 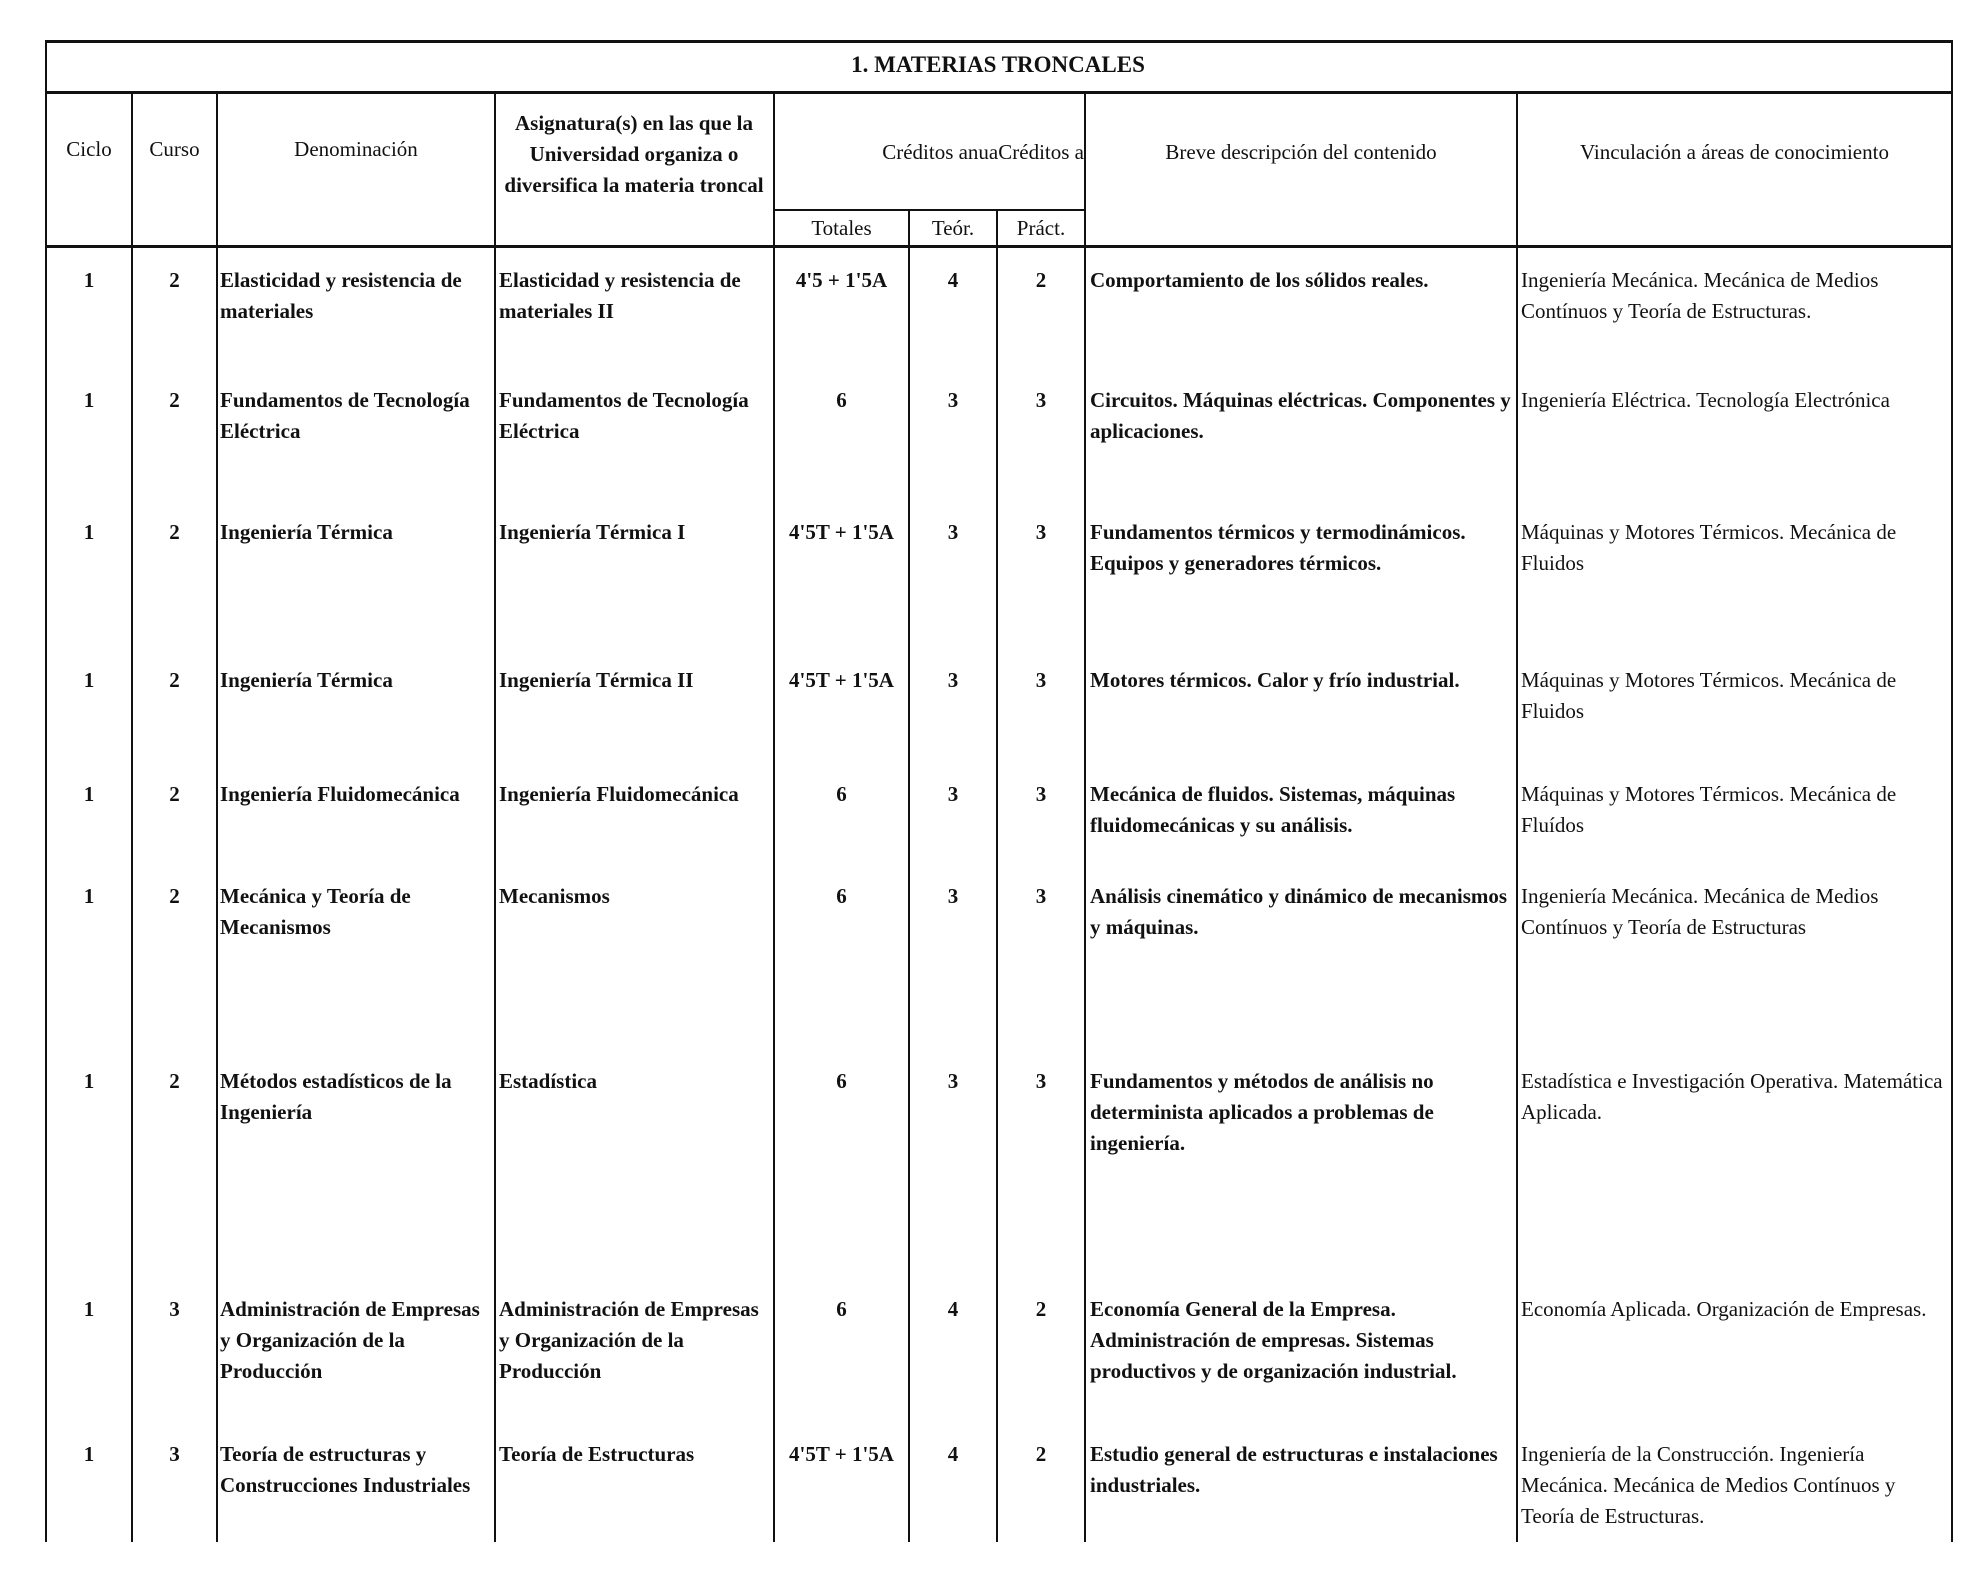 What do you see at coordinates (841, 227) in the screenshot?
I see `header-totales: Totales` at bounding box center [841, 227].